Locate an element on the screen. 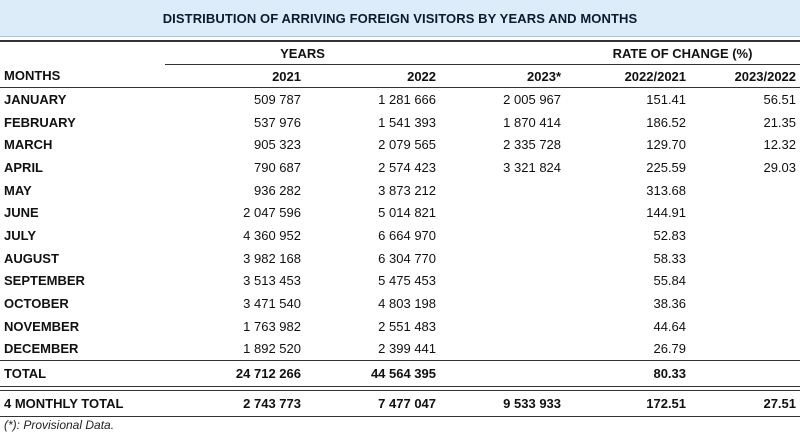 Image resolution: width=800 pixels, height=438 pixels. four-monthly-label: 4 MONTHLY TOTAL is located at coordinates (82, 404).